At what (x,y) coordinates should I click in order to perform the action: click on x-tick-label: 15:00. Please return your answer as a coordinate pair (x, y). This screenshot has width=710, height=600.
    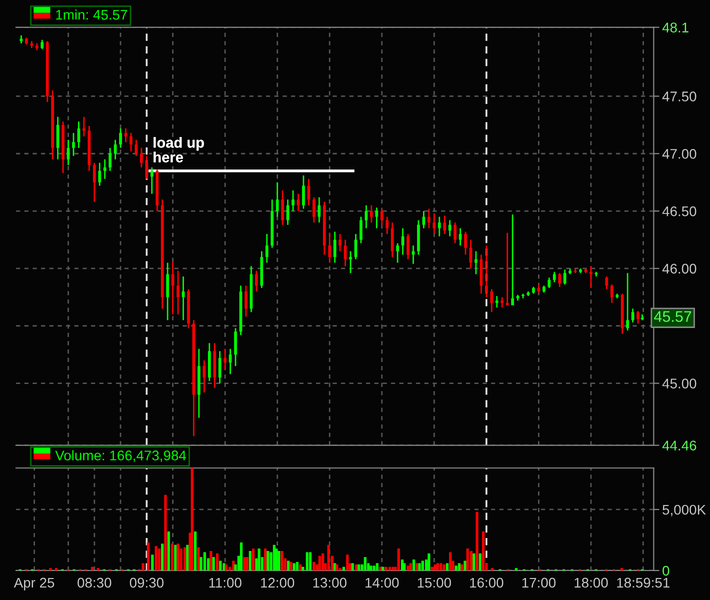
    Looking at the image, I should click on (434, 583).